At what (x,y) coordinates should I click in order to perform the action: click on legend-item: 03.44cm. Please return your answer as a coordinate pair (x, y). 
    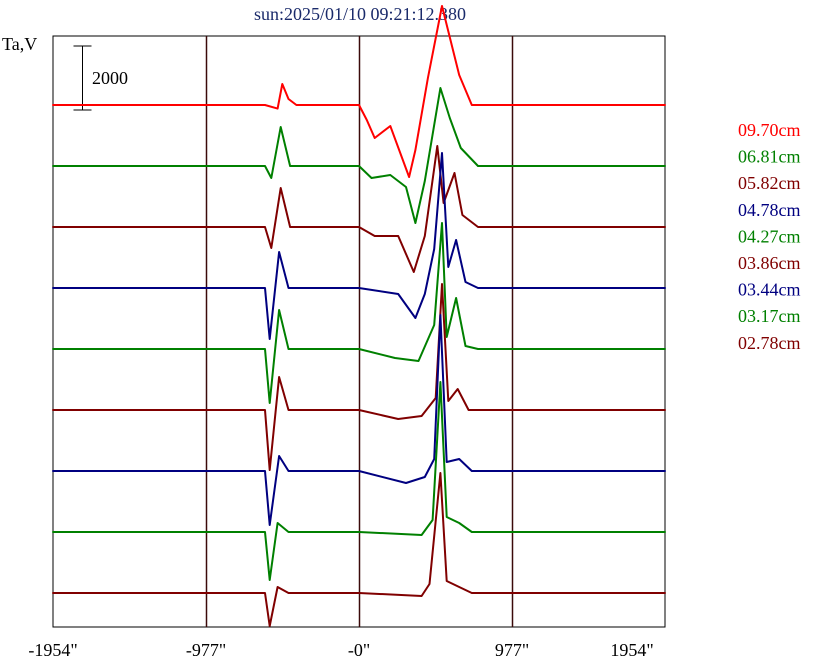
    Looking at the image, I should click on (769, 290).